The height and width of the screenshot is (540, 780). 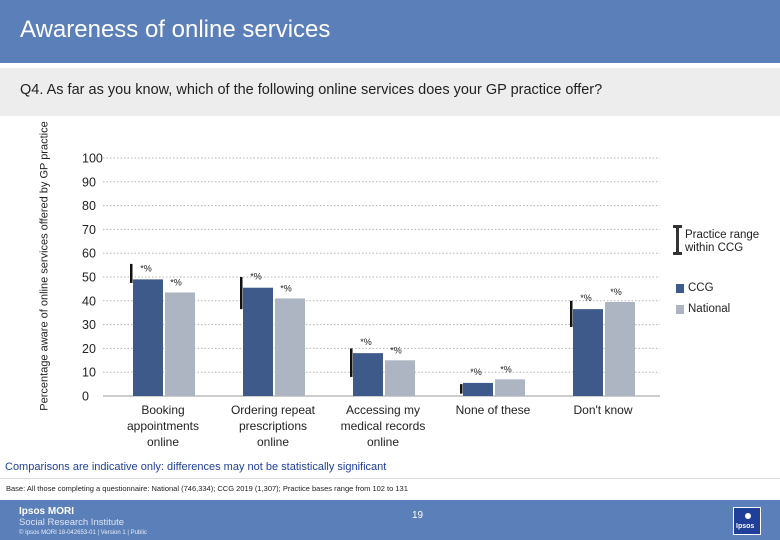 What do you see at coordinates (383, 410) in the screenshot?
I see `category-label: Accessing my` at bounding box center [383, 410].